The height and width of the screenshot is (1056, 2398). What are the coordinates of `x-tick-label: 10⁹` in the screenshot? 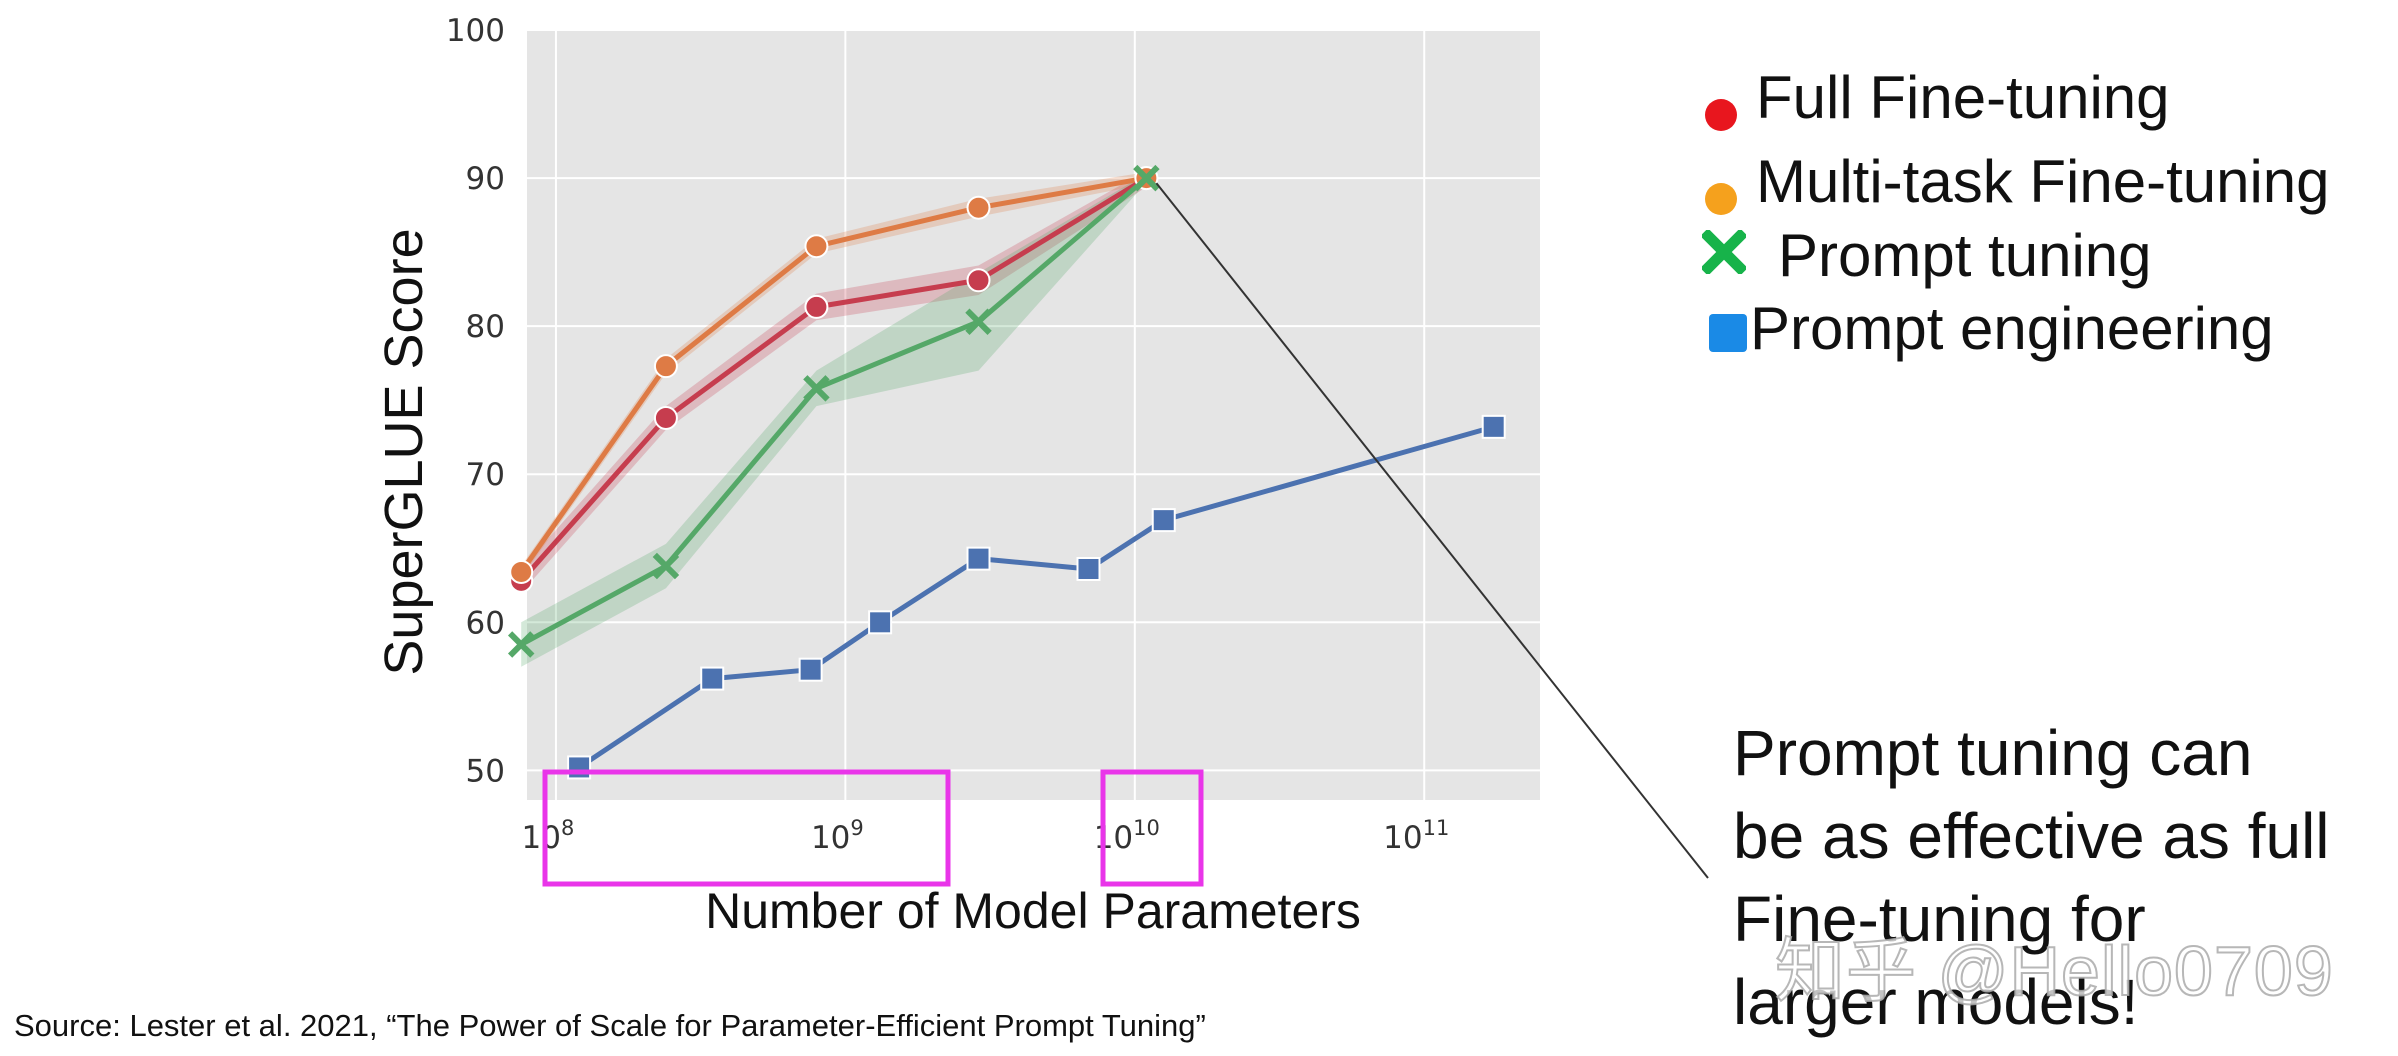 It's located at (837, 836).